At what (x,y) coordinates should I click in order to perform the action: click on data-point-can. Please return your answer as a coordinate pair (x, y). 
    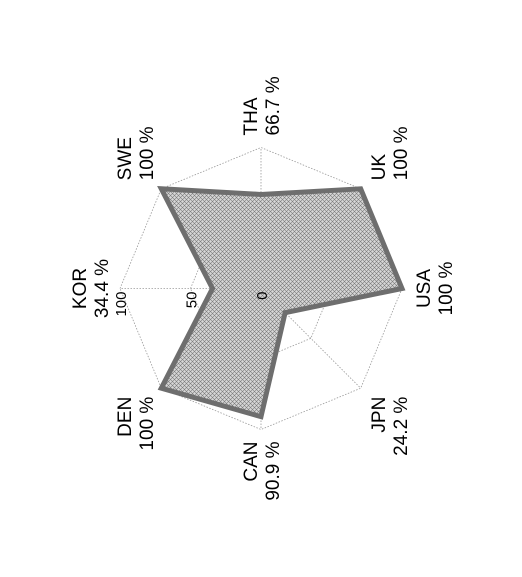
    Looking at the image, I should click on (261, 416).